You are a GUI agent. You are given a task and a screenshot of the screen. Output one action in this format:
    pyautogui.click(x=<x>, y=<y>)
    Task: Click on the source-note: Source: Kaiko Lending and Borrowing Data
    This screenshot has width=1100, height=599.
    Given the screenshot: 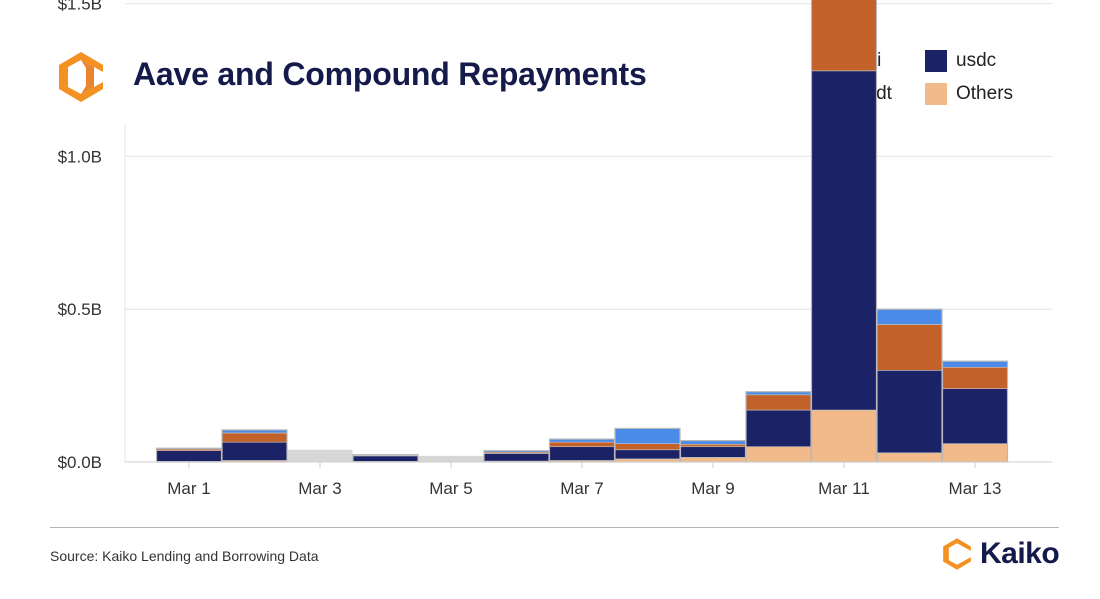 What is the action you would take?
    pyautogui.click(x=184, y=556)
    